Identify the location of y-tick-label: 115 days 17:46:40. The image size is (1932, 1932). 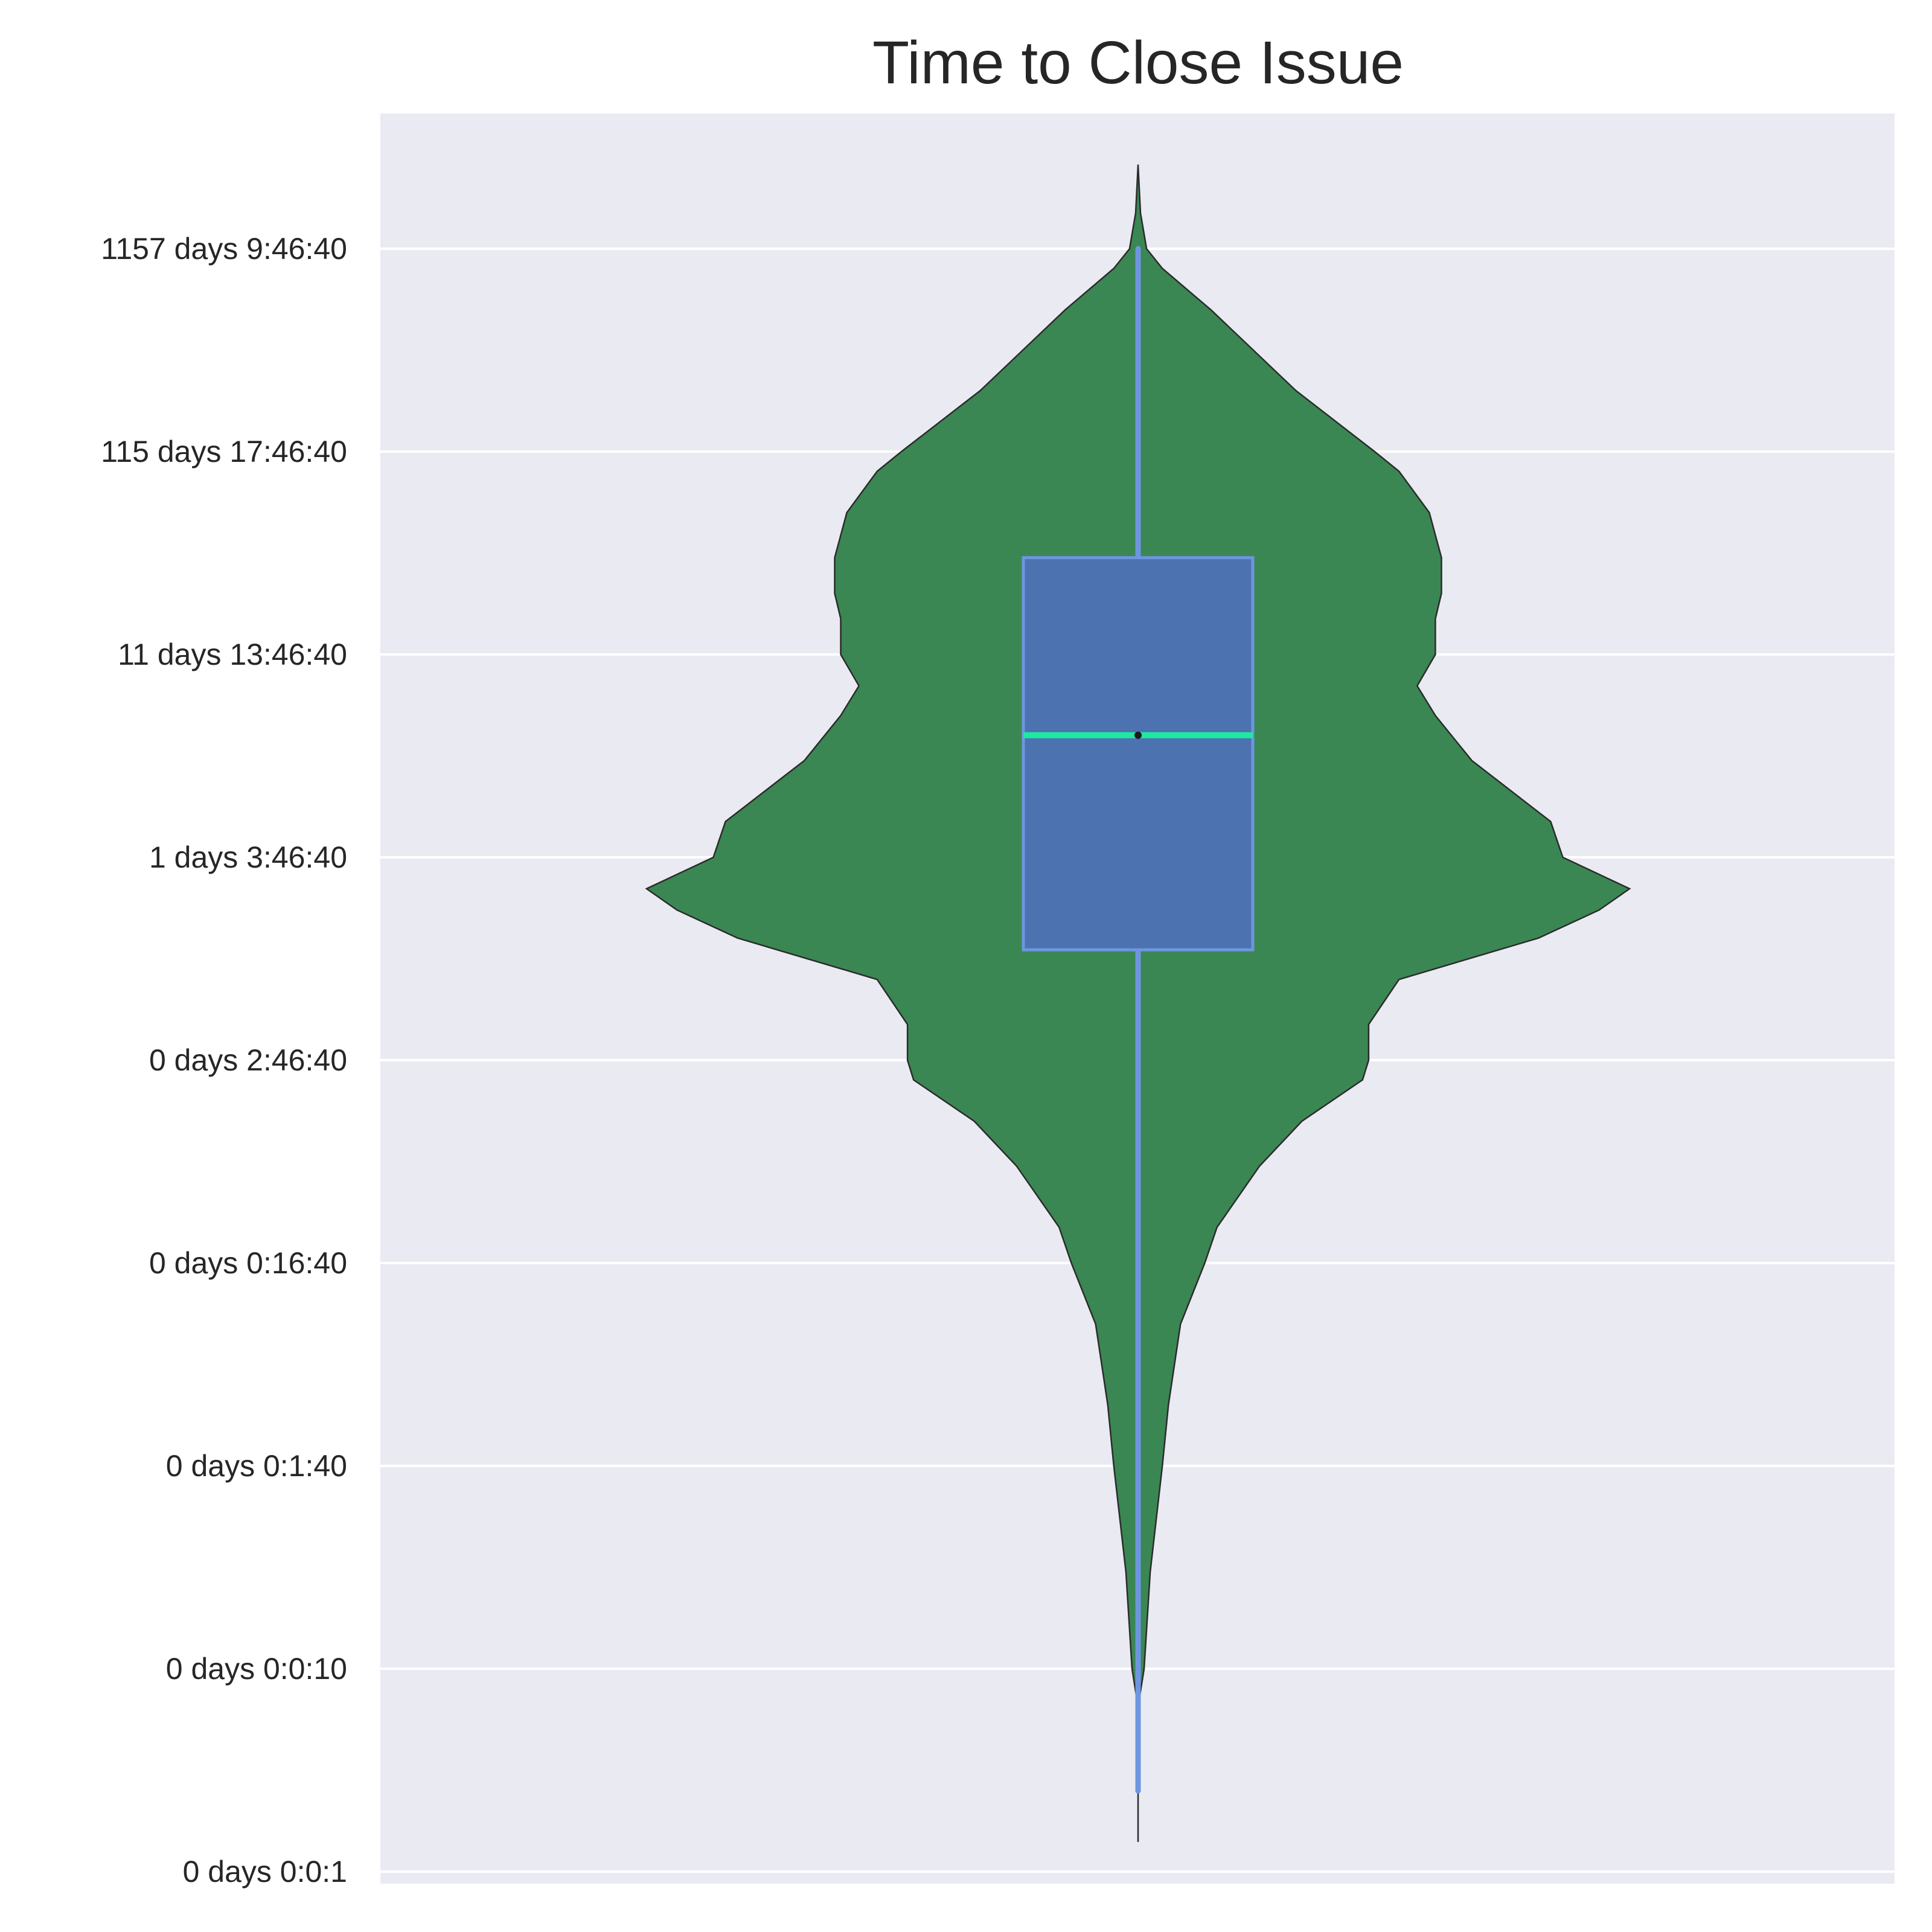
(224, 452).